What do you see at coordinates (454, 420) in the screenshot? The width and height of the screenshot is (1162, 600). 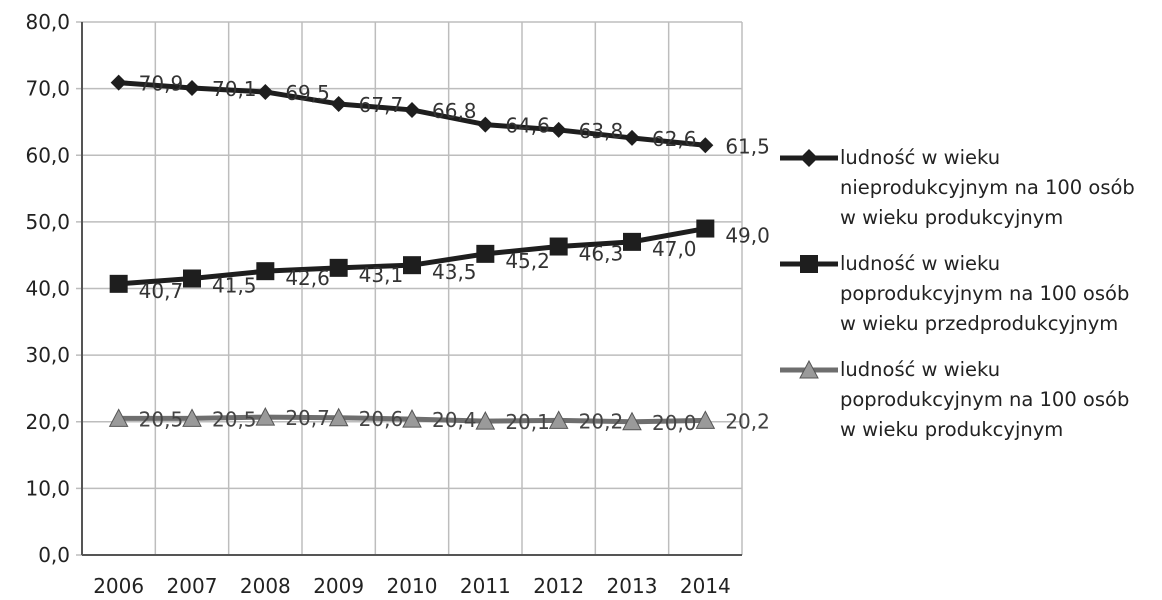 I see `data-label: 20,4` at bounding box center [454, 420].